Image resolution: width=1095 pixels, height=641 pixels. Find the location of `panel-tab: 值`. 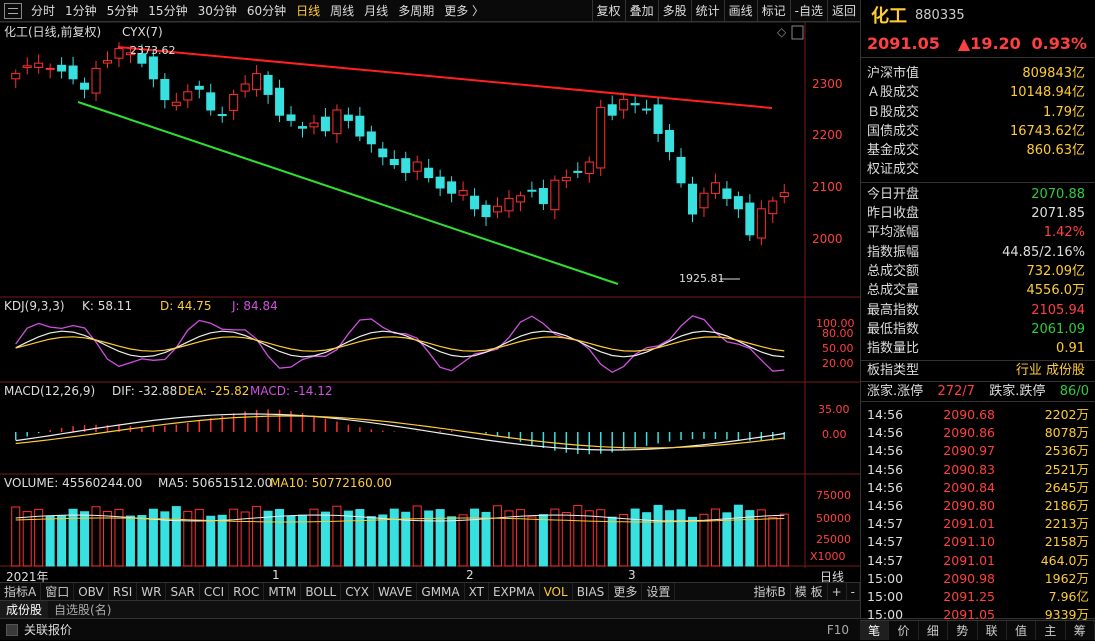

panel-tab: 值 is located at coordinates (1022, 630).